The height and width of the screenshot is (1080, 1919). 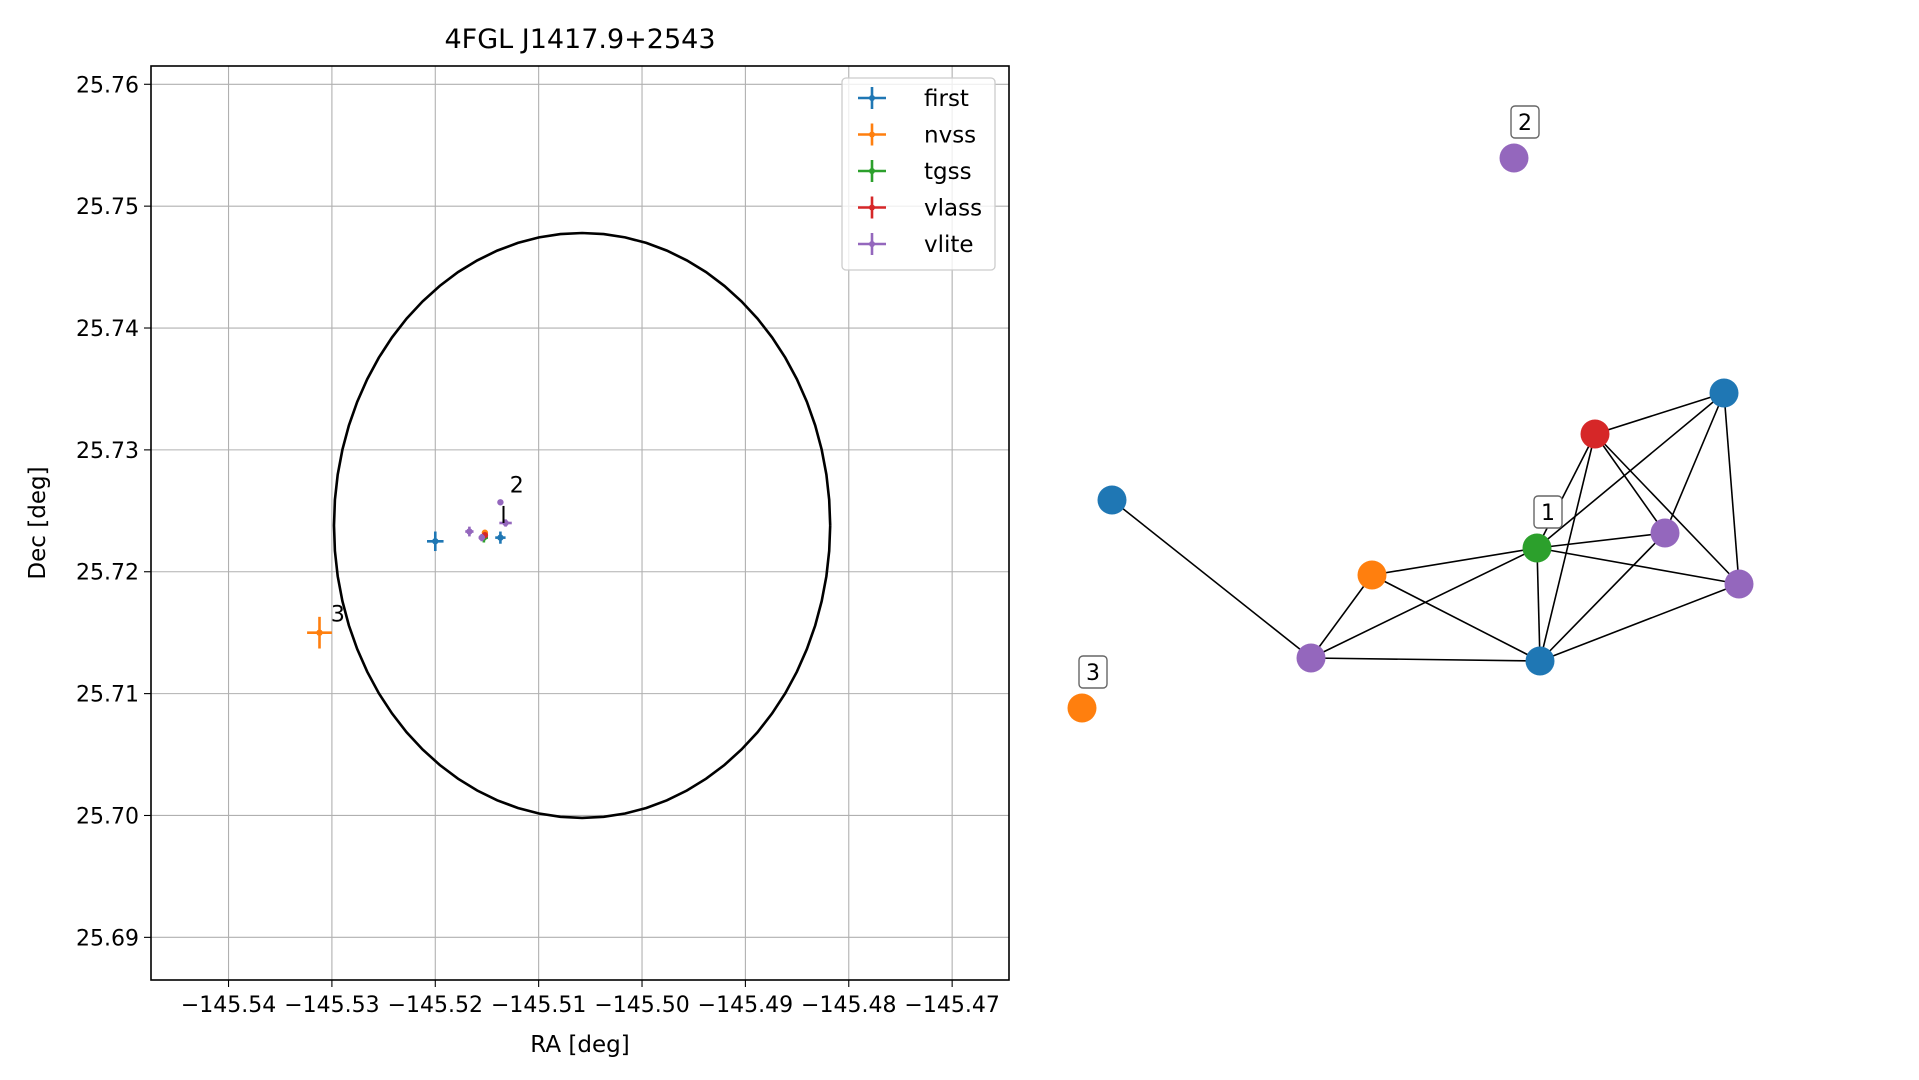 I want to click on y-tick-label: 25.74, so click(x=107, y=329).